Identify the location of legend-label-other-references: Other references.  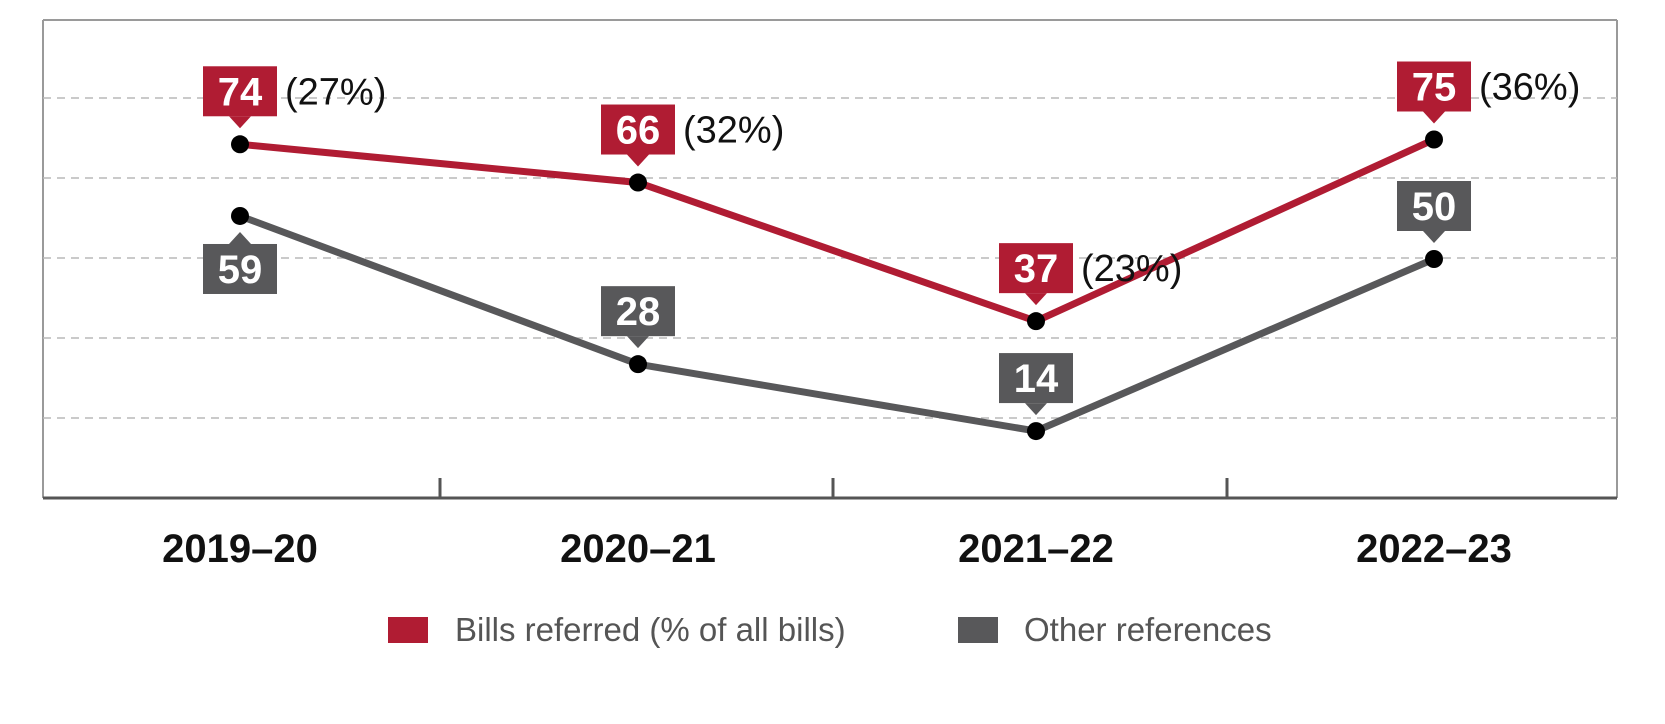
(1148, 629).